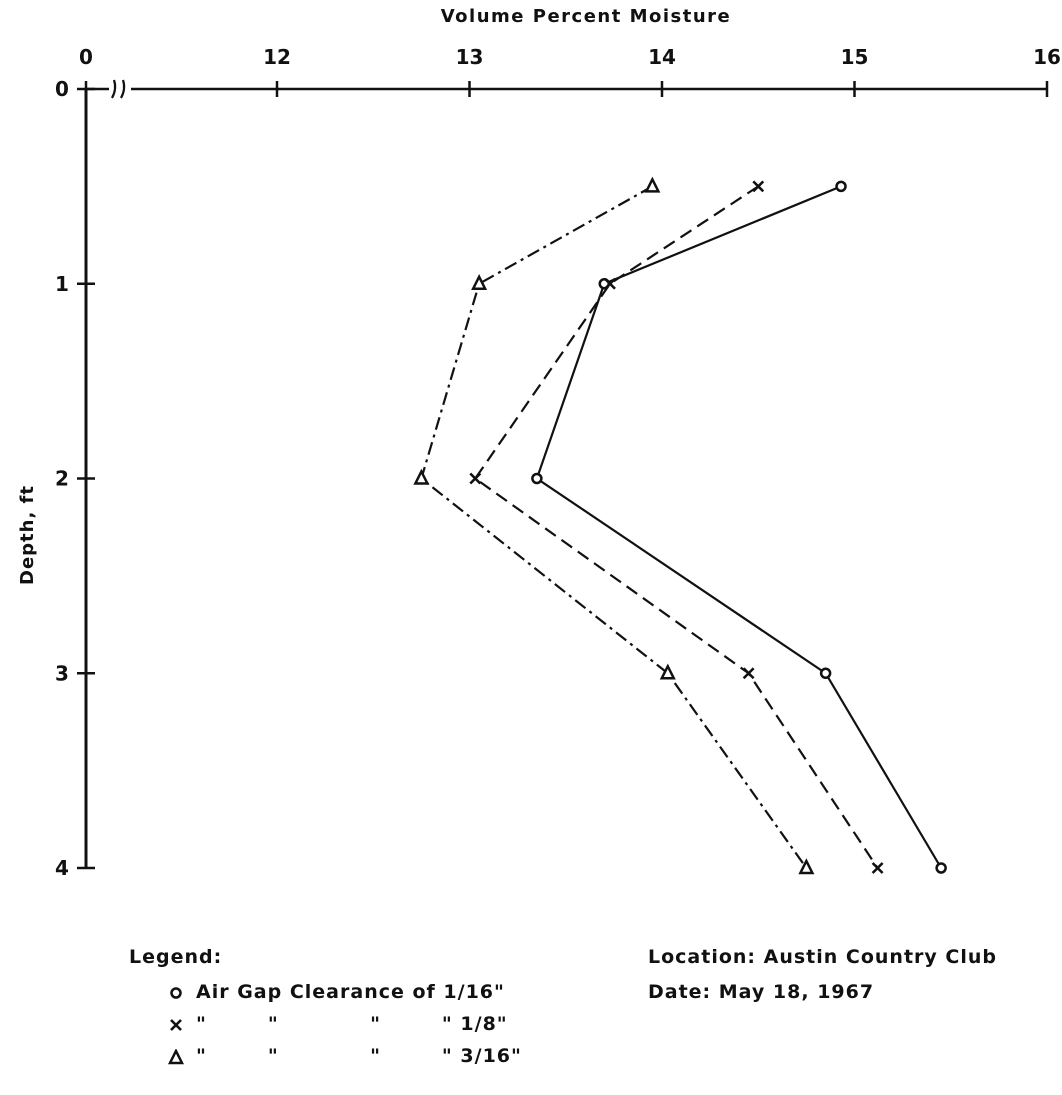 Image resolution: width=1062 pixels, height=1095 pixels. Describe the element at coordinates (822, 957) in the screenshot. I see `location-label: Location: Austin Country Club` at that location.